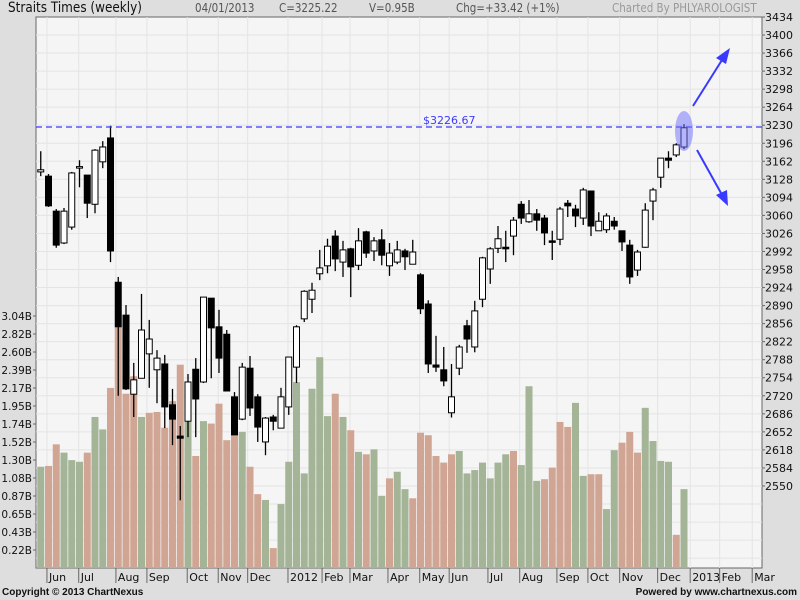  What do you see at coordinates (779, 161) in the screenshot?
I see `price-tick-label: 3162` at bounding box center [779, 161].